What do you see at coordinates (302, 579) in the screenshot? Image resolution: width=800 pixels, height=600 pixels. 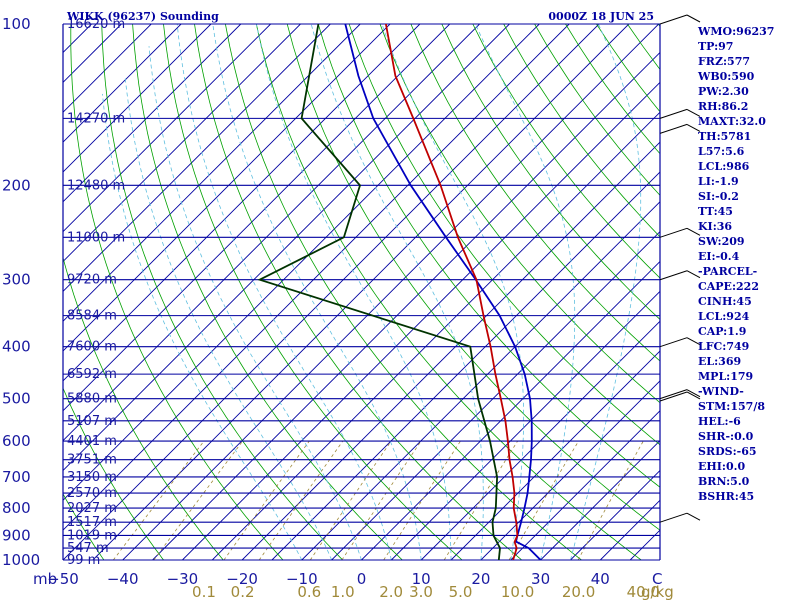 I see `temperature-tick-label: −10` at bounding box center [302, 579].